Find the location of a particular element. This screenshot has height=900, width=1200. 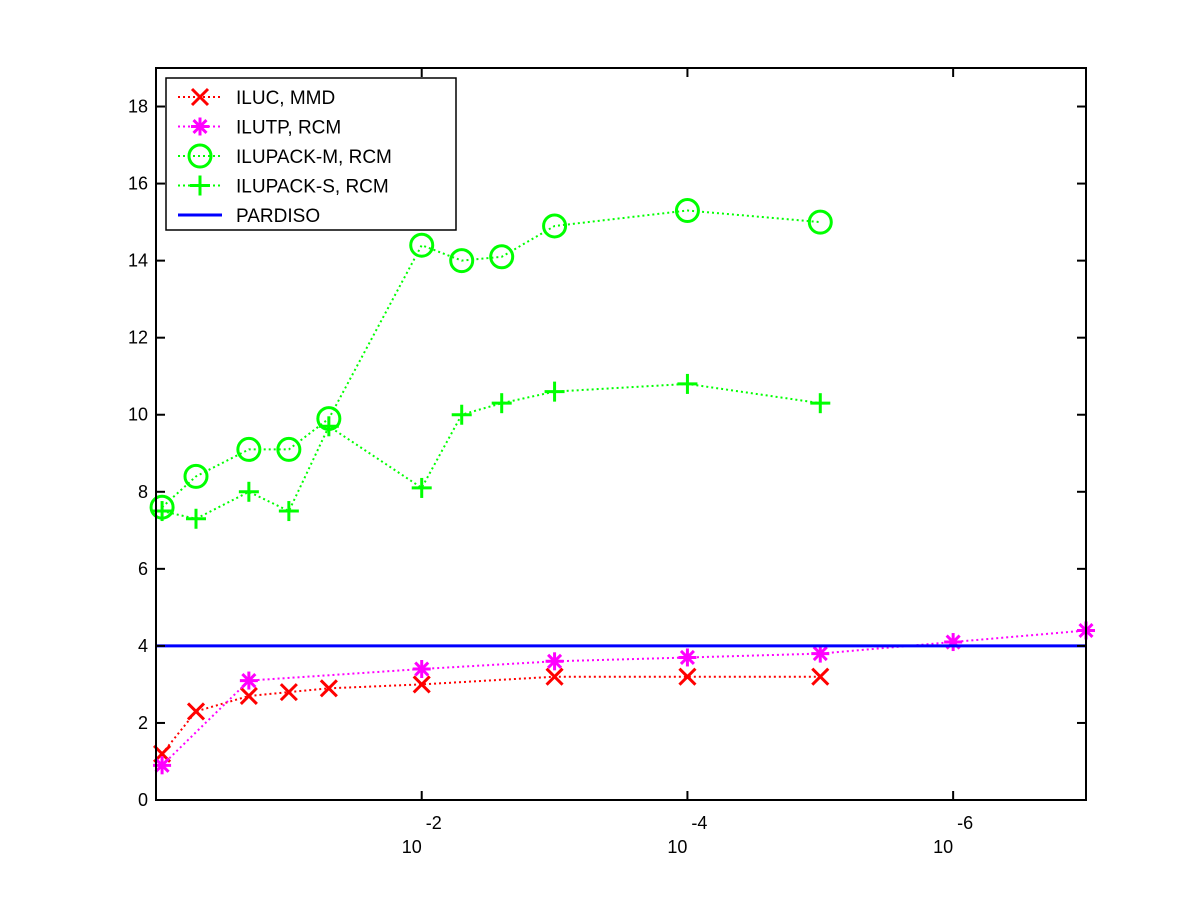

y-tick-label: 12 is located at coordinates (138, 338).